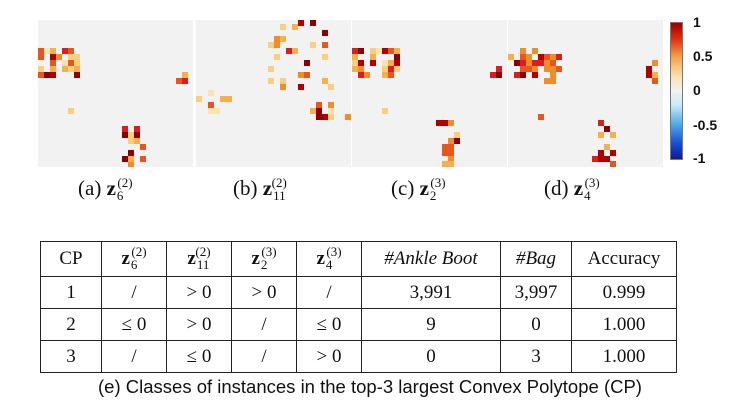  What do you see at coordinates (676, 91) in the screenshot?
I see `colorbar` at bounding box center [676, 91].